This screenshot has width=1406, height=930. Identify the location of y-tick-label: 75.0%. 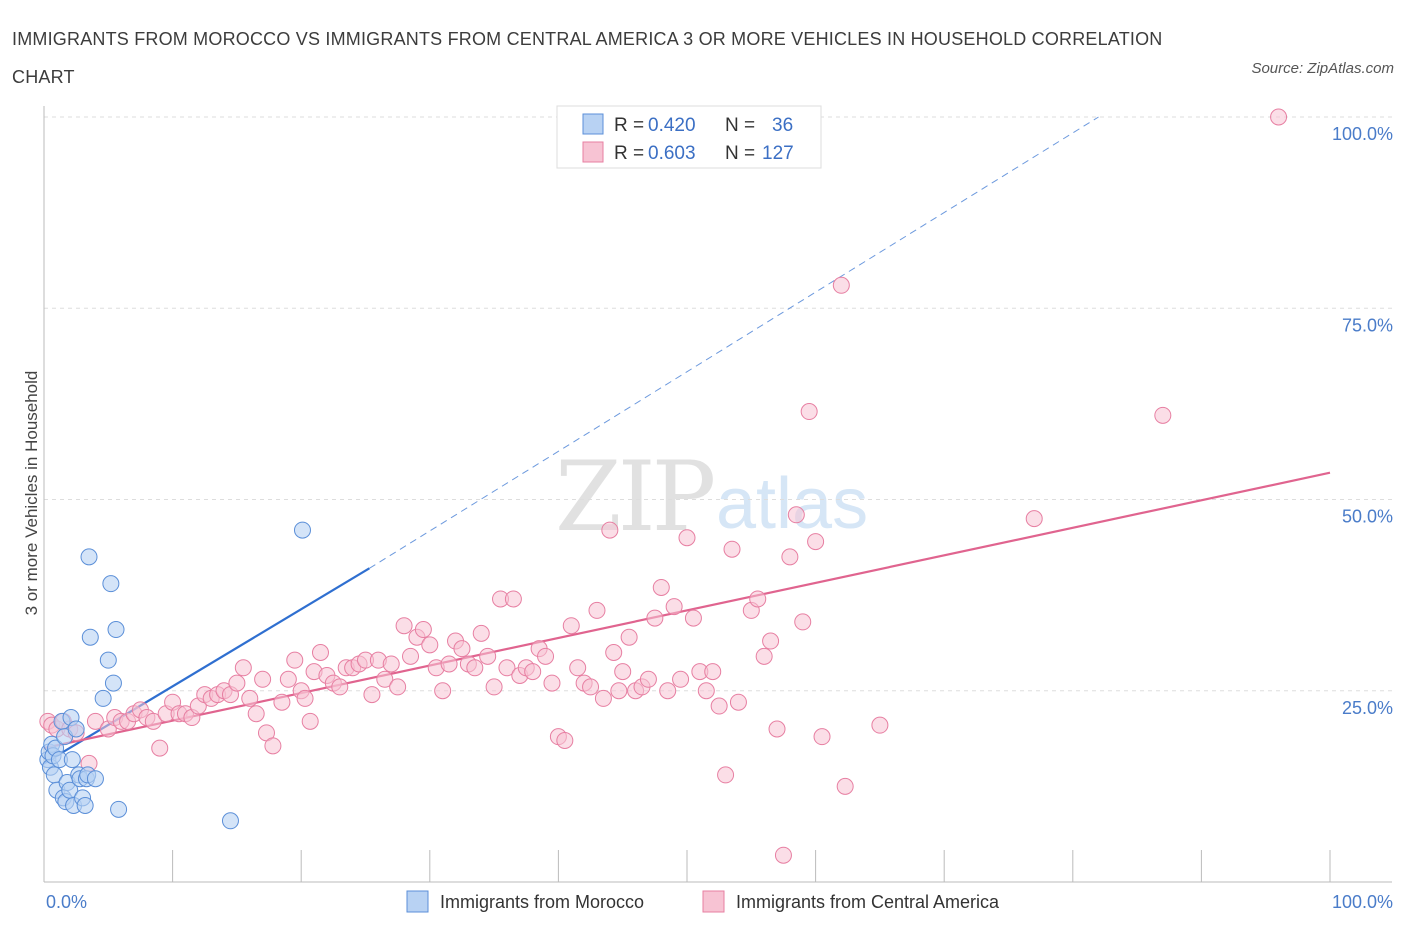
(1367, 325).